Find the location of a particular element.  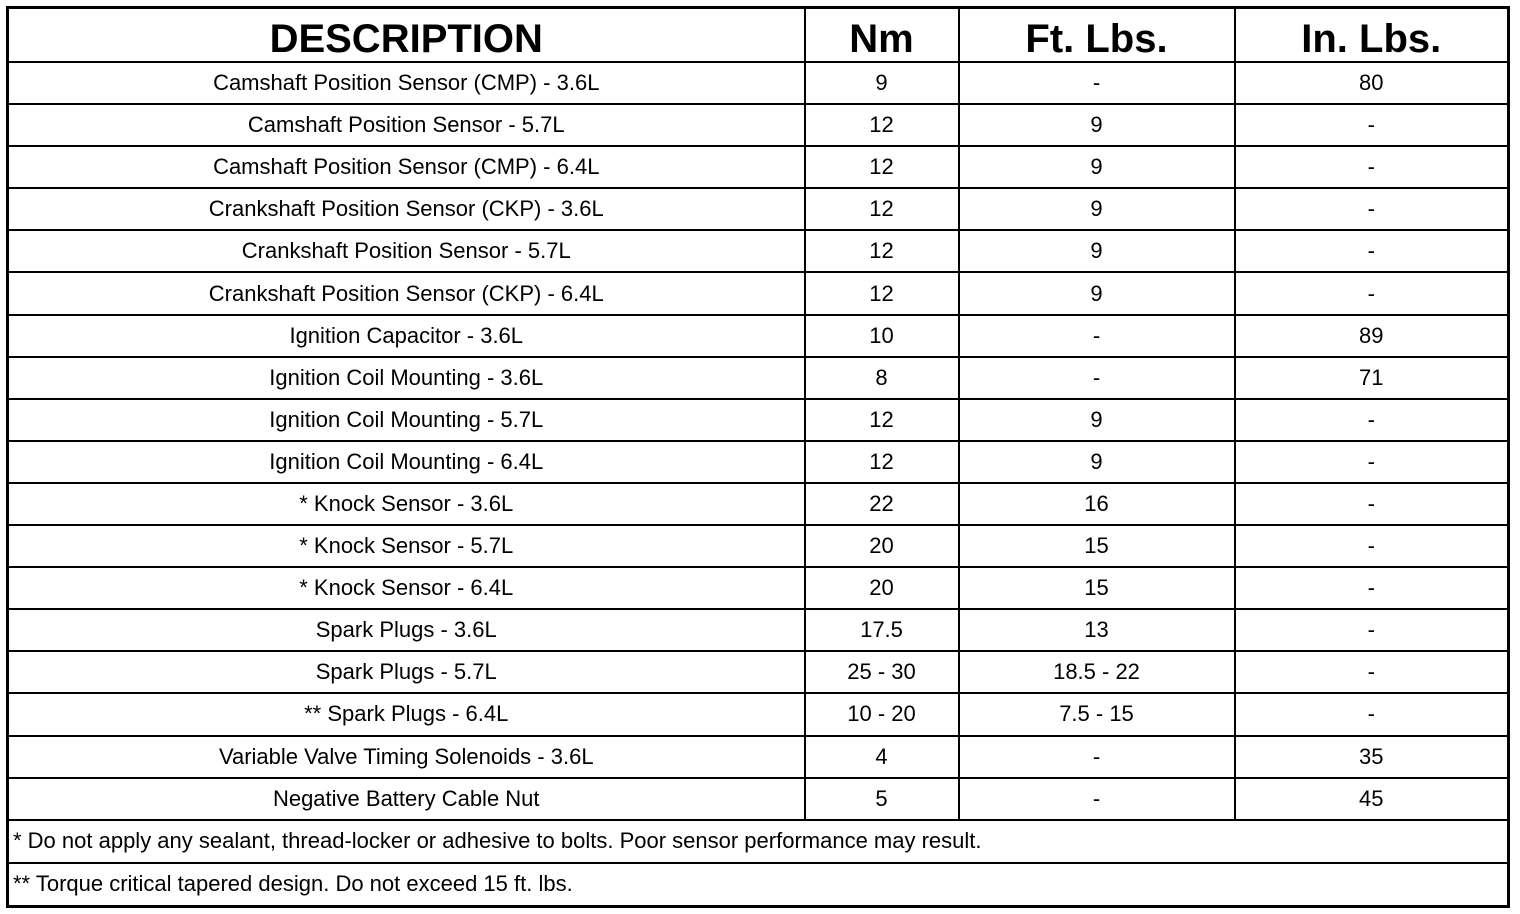

header-row: DESCRIPTION Nm Ft. Lbs. In. Lbs. is located at coordinates (758, 34).